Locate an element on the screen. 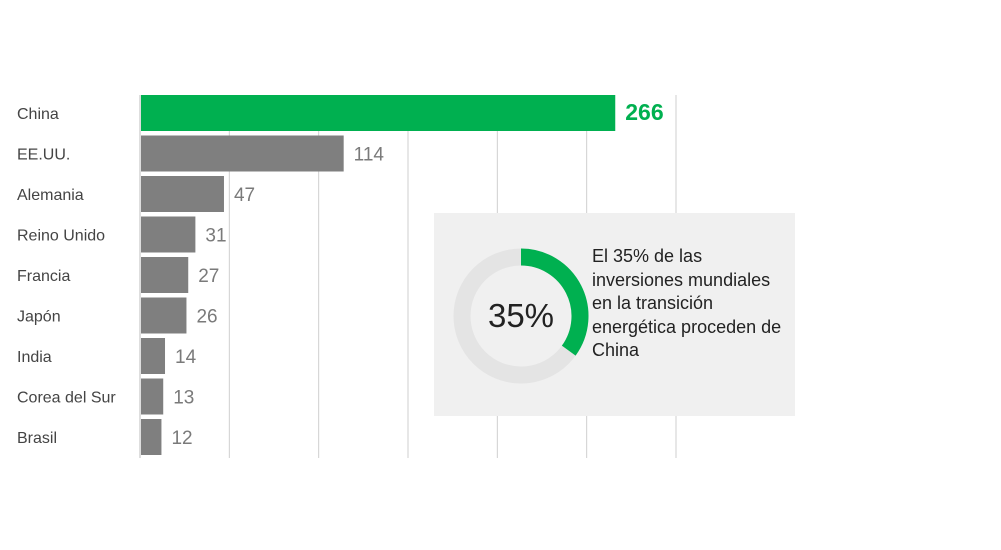  value-label: 27 is located at coordinates (208, 276).